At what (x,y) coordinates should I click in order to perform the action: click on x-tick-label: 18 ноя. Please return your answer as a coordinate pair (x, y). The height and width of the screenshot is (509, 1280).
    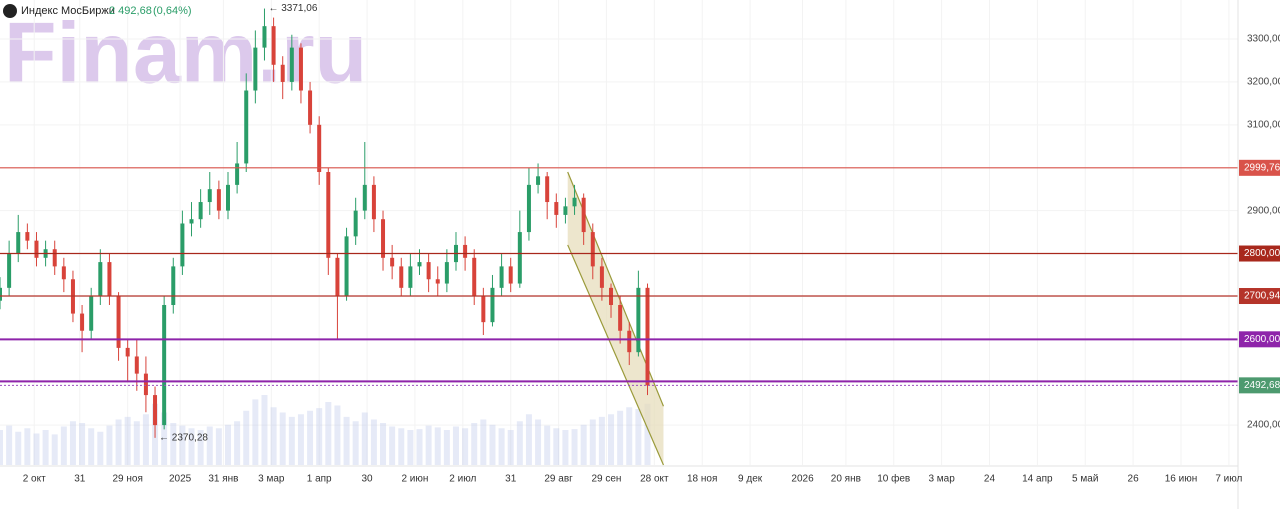
    Looking at the image, I should click on (702, 479).